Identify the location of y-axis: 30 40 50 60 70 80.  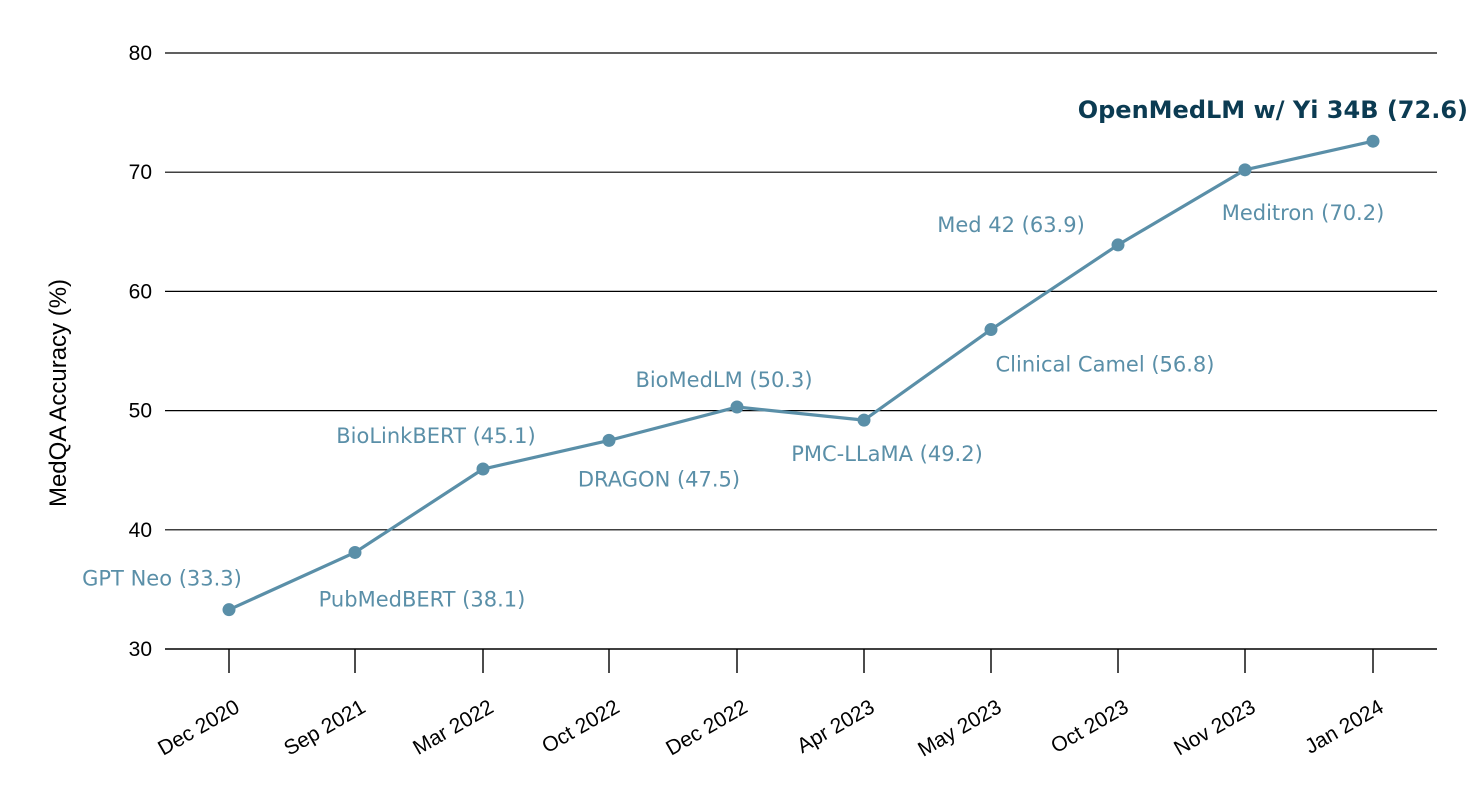
(140, 351).